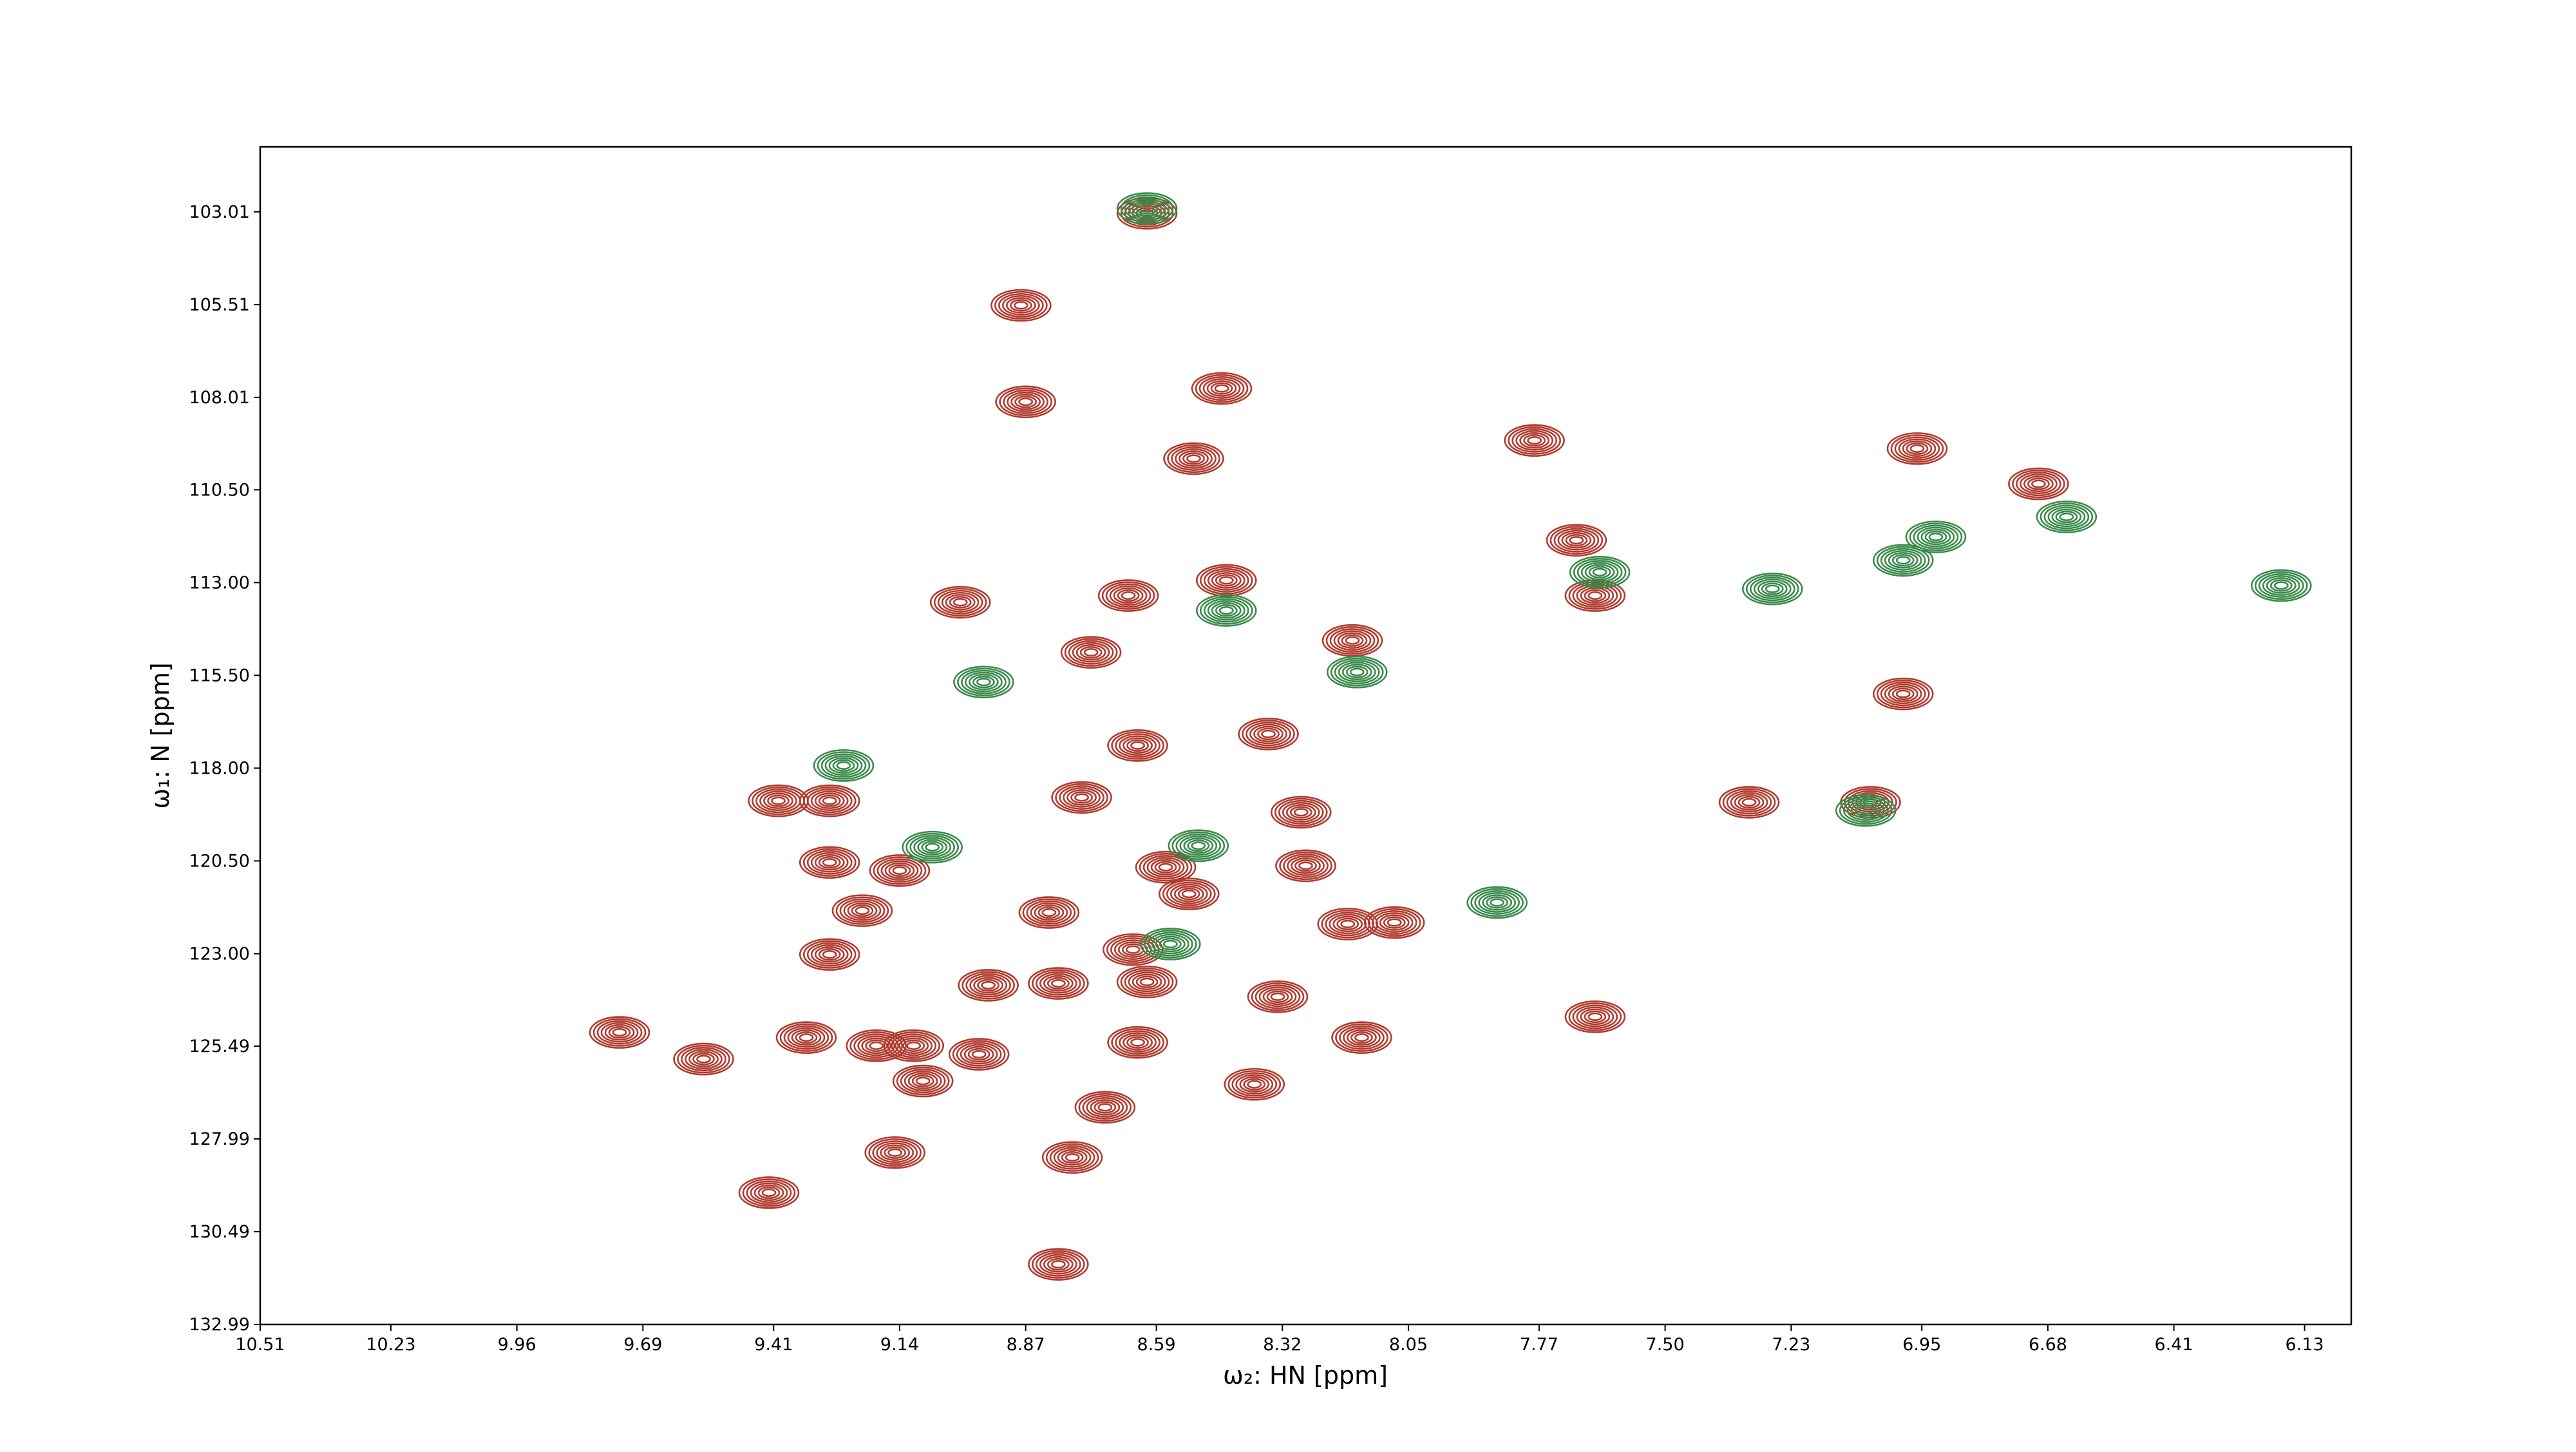 The height and width of the screenshot is (1452, 2576). What do you see at coordinates (219, 1139) in the screenshot?
I see `y-tick-label: 127.99` at bounding box center [219, 1139].